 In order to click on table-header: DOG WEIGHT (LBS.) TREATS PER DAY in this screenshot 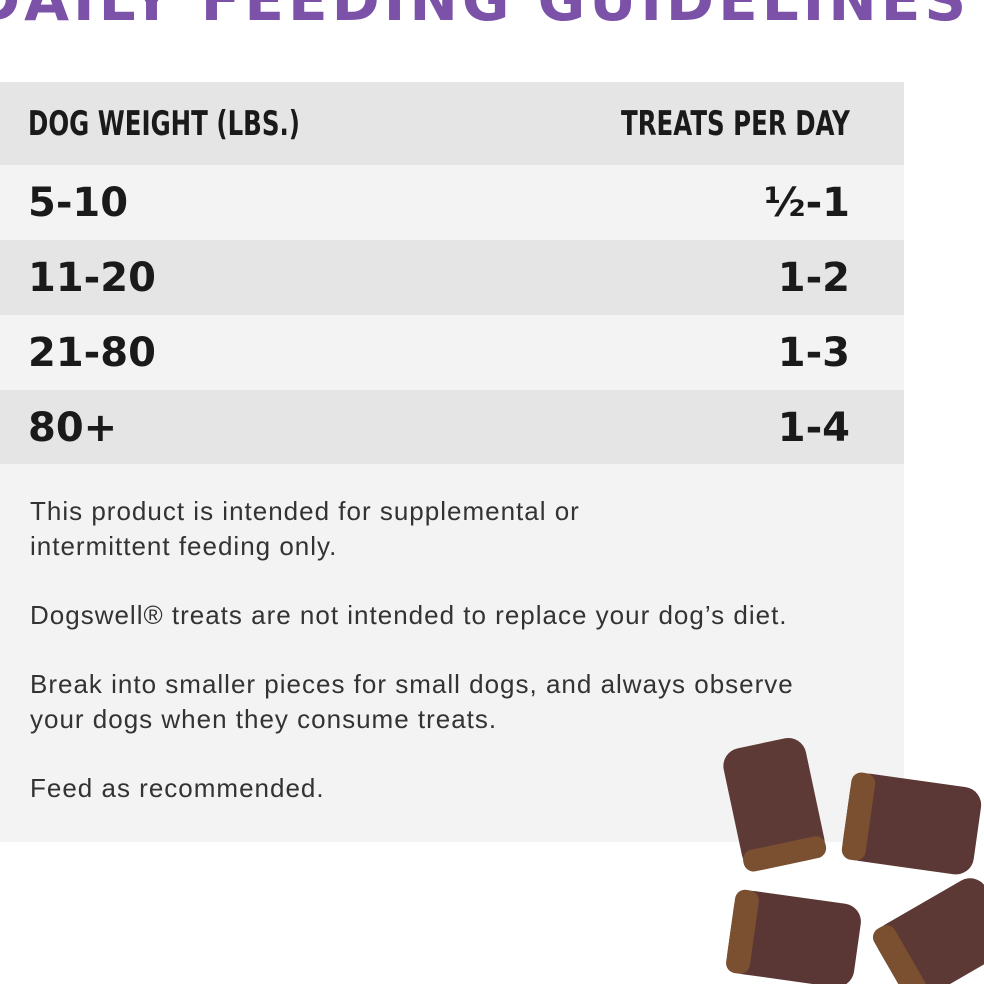, I will do `click(452, 123)`.